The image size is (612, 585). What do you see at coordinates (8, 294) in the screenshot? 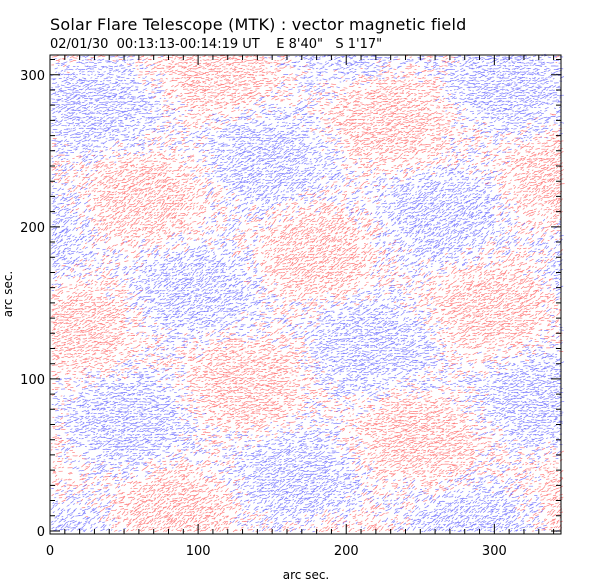
I see `y-axis-label: arc sec.` at bounding box center [8, 294].